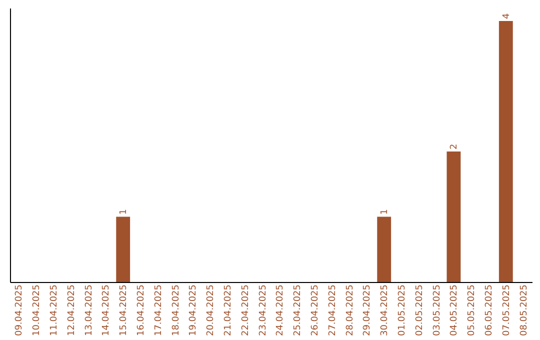 The width and height of the screenshot is (540, 340). Describe the element at coordinates (419, 310) in the screenshot. I see `x-tick-label: 02.05.2025` at that location.